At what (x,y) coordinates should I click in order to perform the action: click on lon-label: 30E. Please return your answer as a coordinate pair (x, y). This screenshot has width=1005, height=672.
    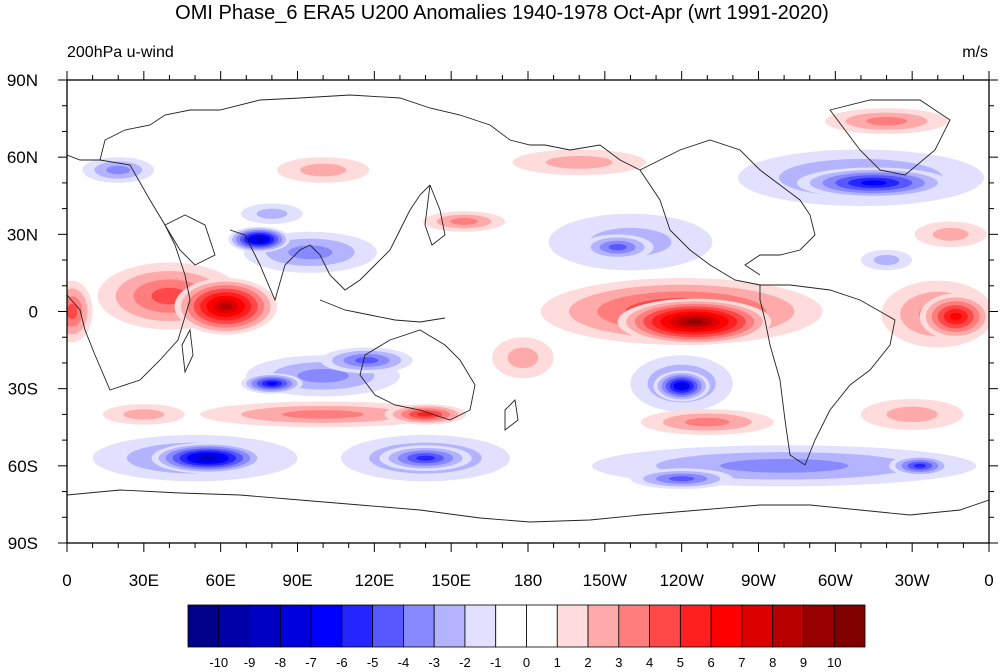
    Looking at the image, I should click on (144, 580).